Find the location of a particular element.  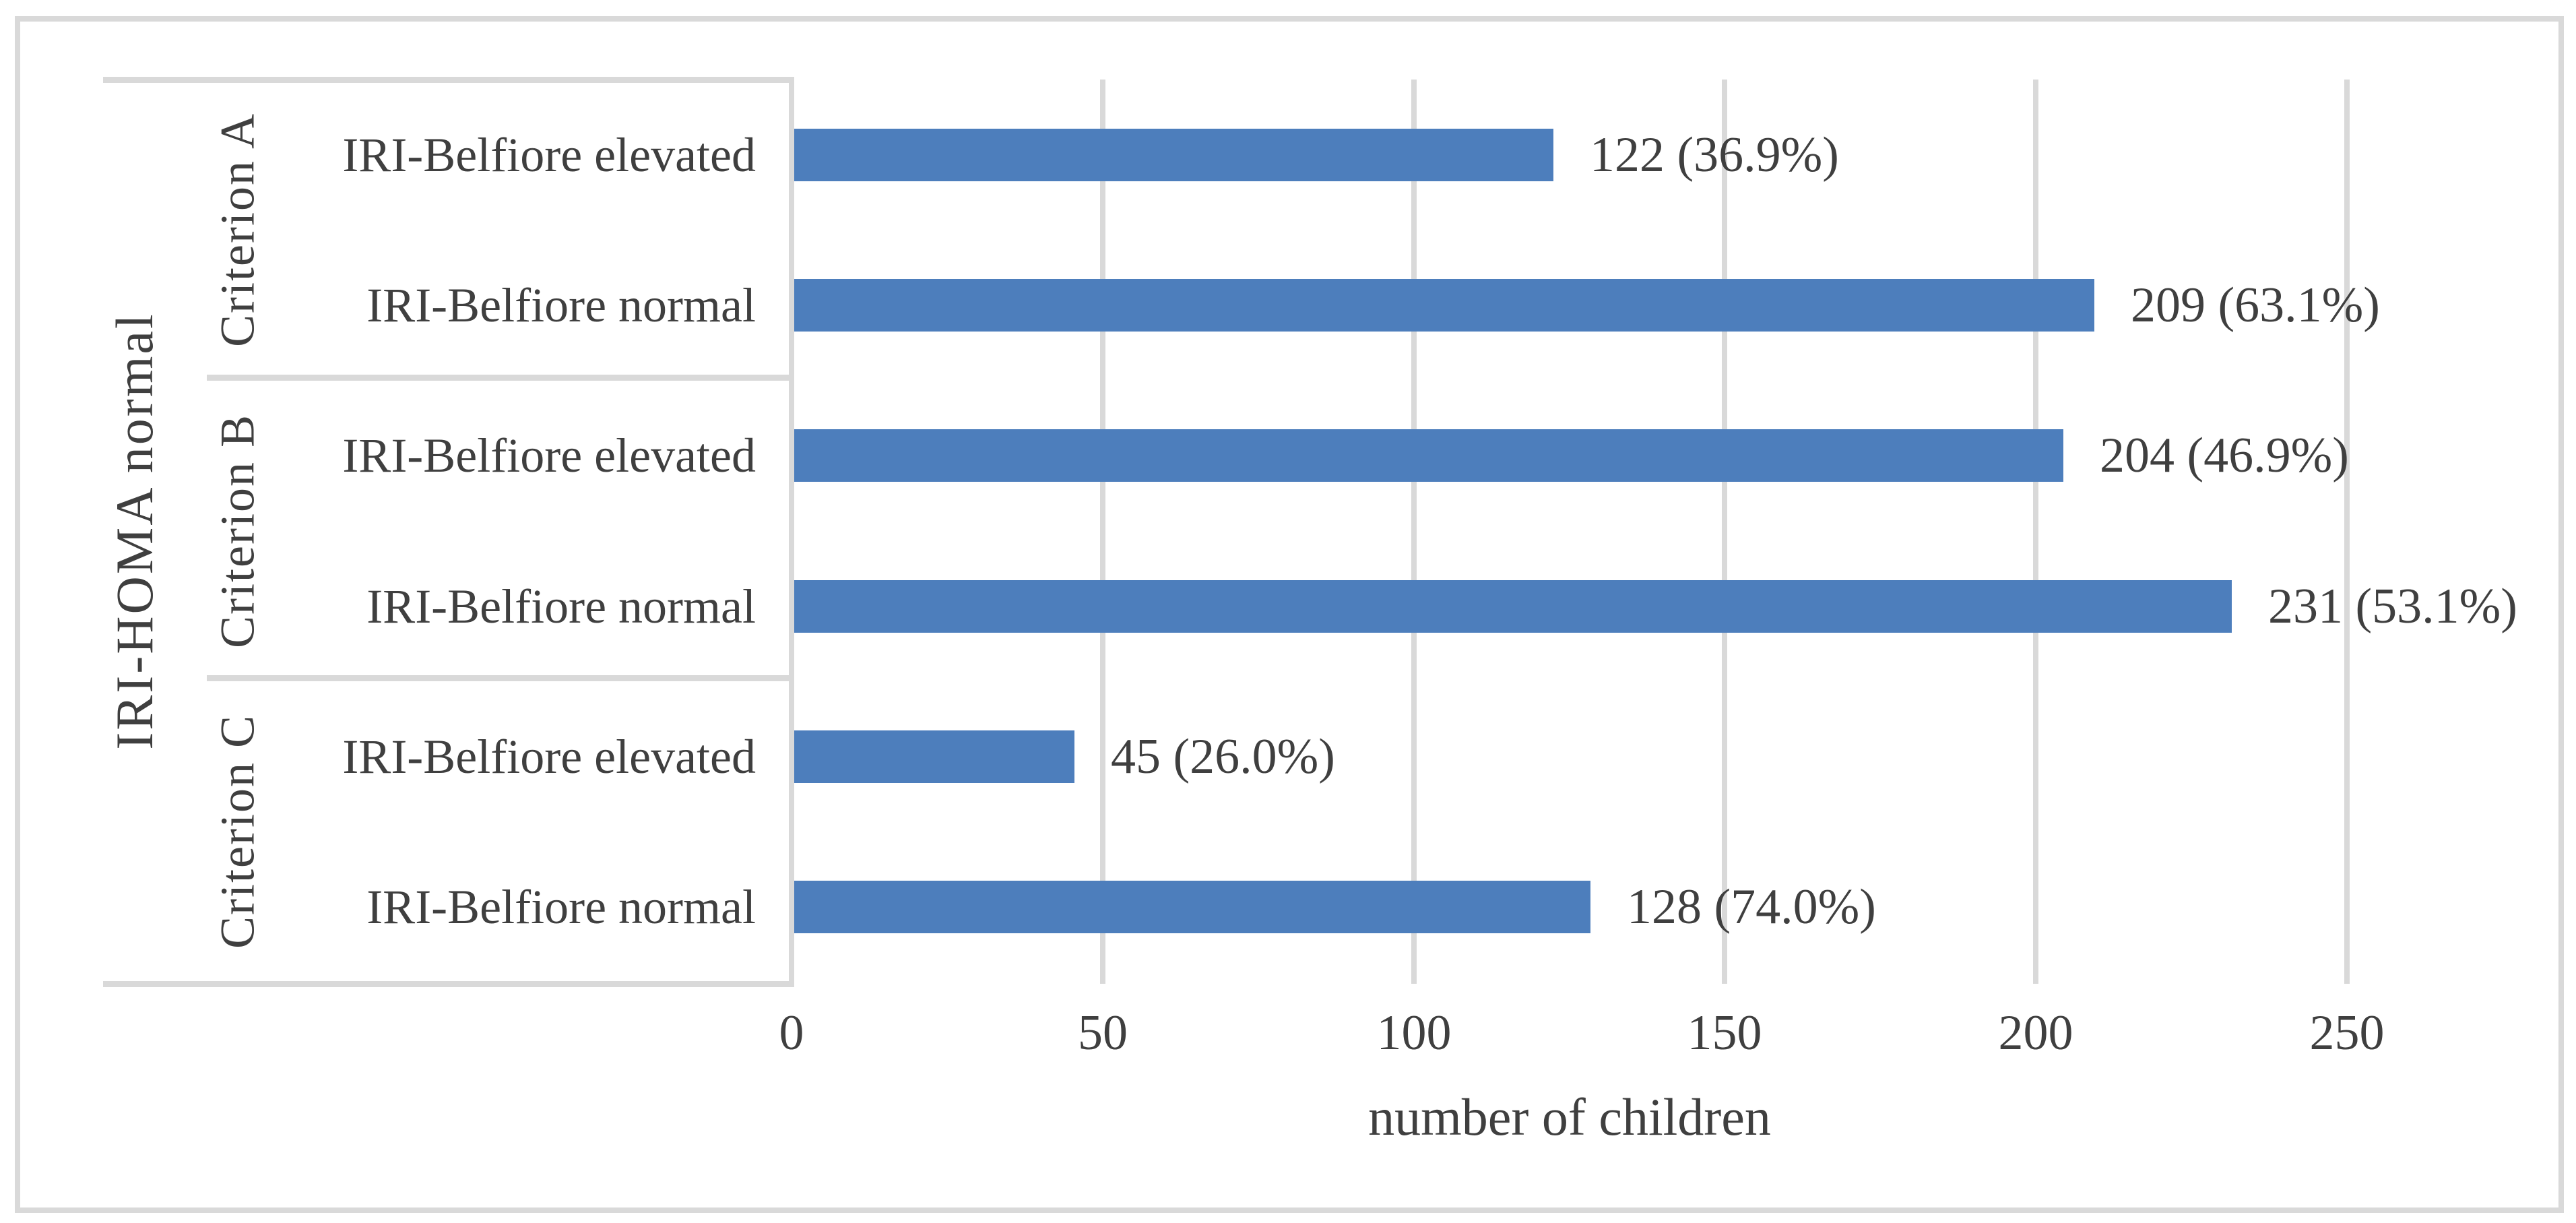

bar-criterionB-elevated is located at coordinates (1429, 455).